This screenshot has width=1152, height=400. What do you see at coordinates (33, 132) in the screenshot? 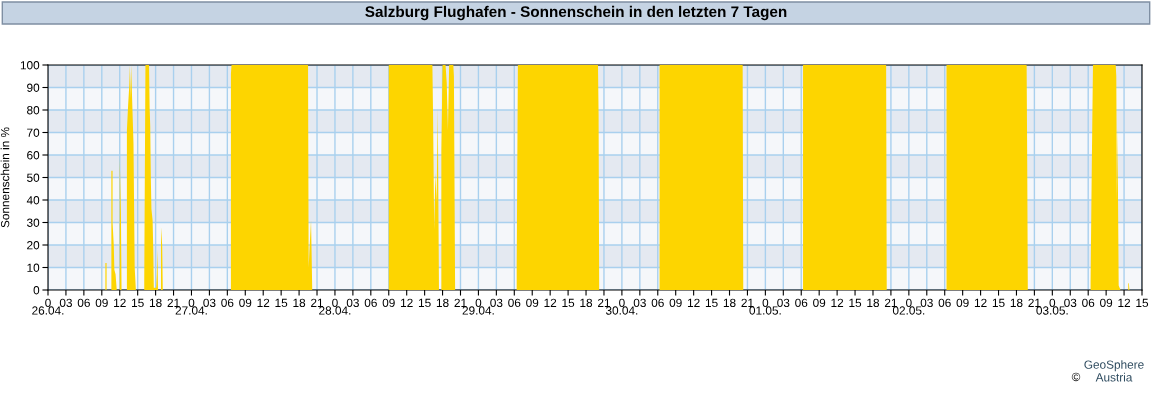
I see `y-tick-label: 70` at bounding box center [33, 132].